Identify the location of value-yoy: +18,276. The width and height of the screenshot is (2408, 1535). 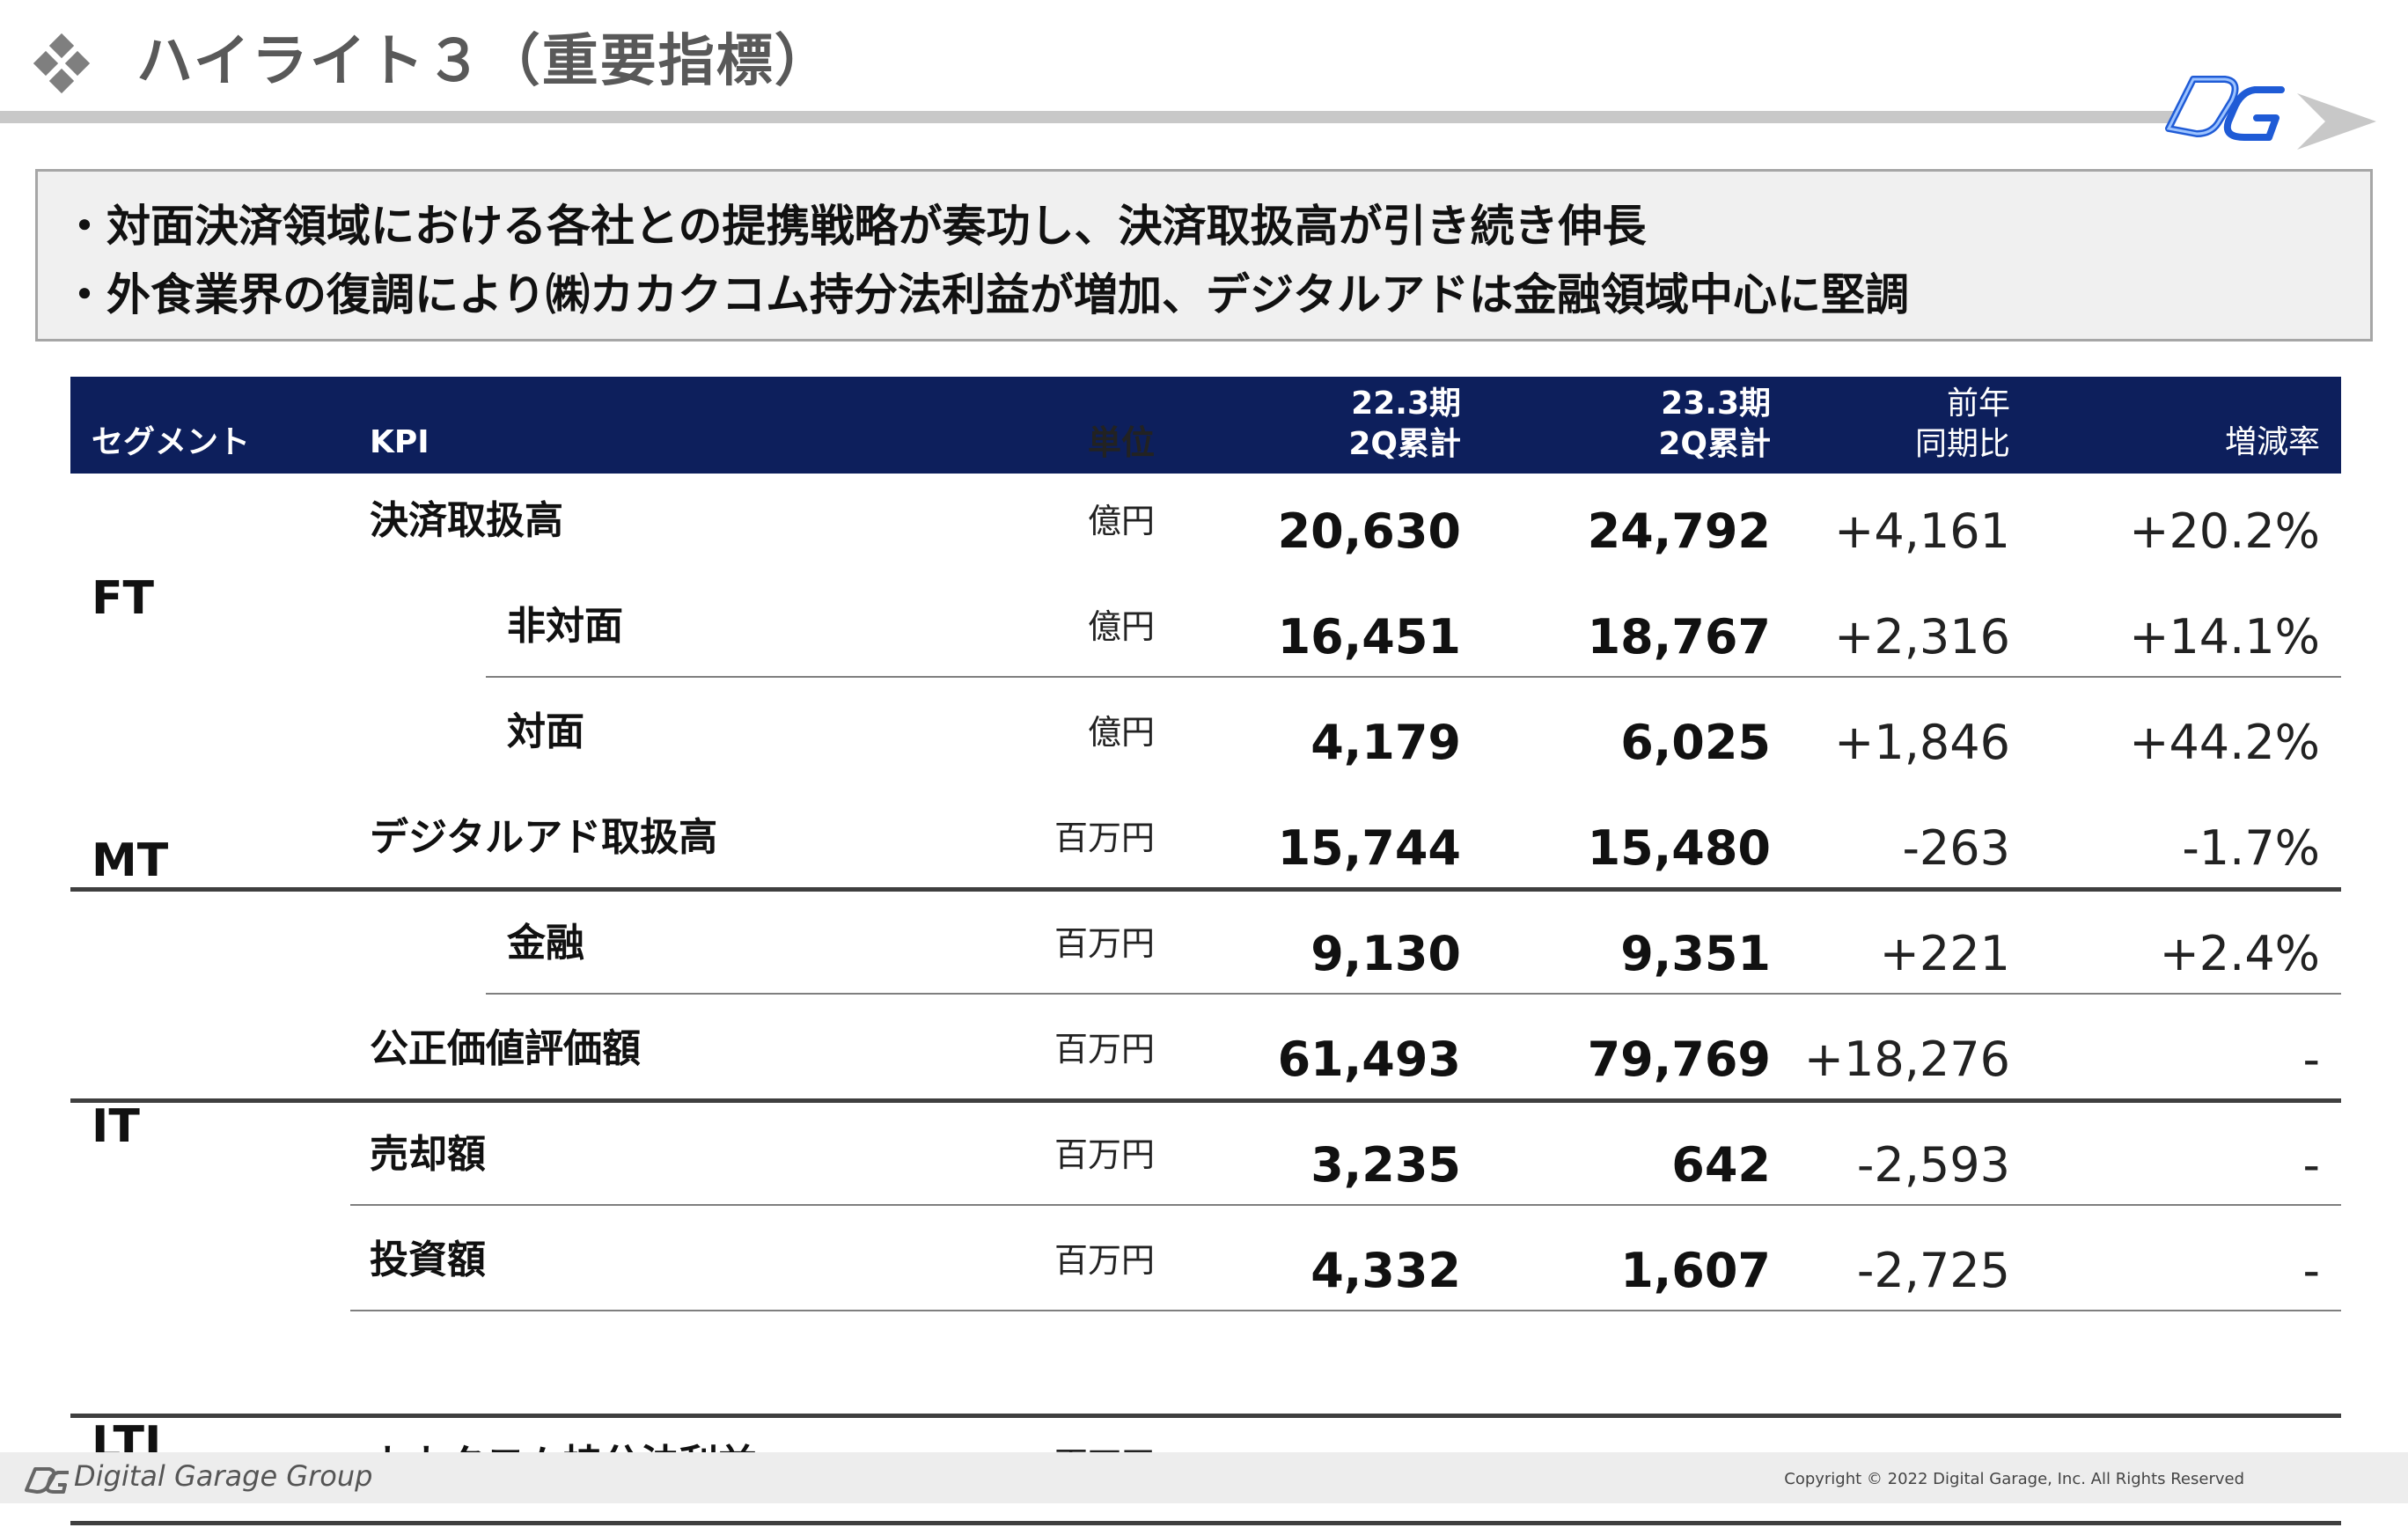
(1906, 1059).